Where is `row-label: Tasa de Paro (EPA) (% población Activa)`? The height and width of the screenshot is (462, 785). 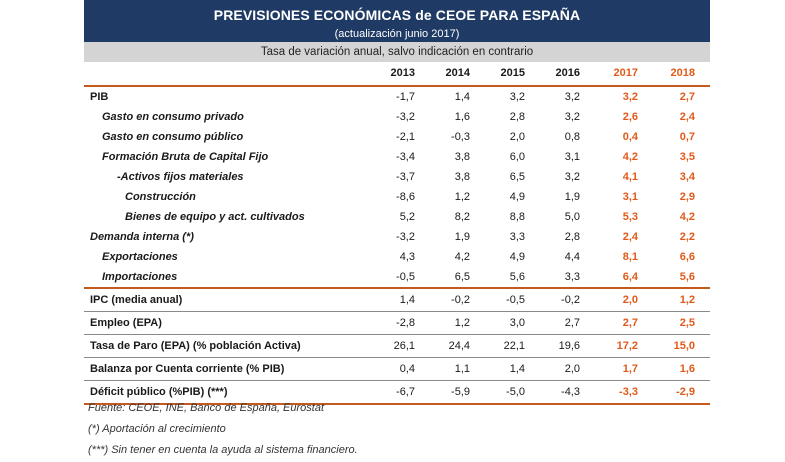
row-label: Tasa de Paro (EPA) (% población Activa) is located at coordinates (195, 346).